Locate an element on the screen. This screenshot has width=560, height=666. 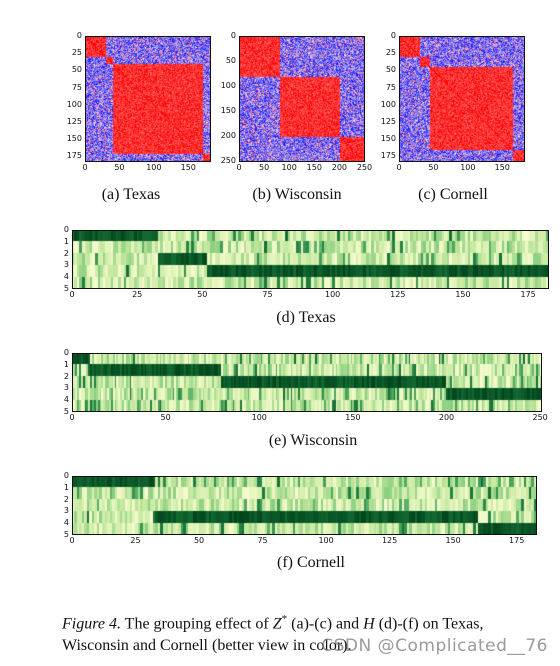
caption-text-1: The grouping effect of is located at coordinates (196, 624).